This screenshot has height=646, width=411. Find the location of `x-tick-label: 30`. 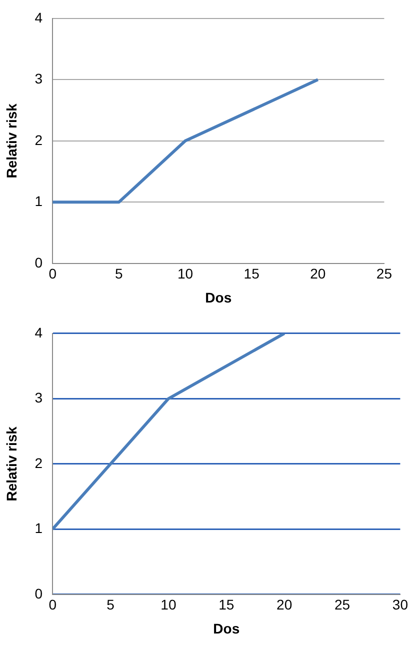

x-tick-label: 30 is located at coordinates (400, 604).